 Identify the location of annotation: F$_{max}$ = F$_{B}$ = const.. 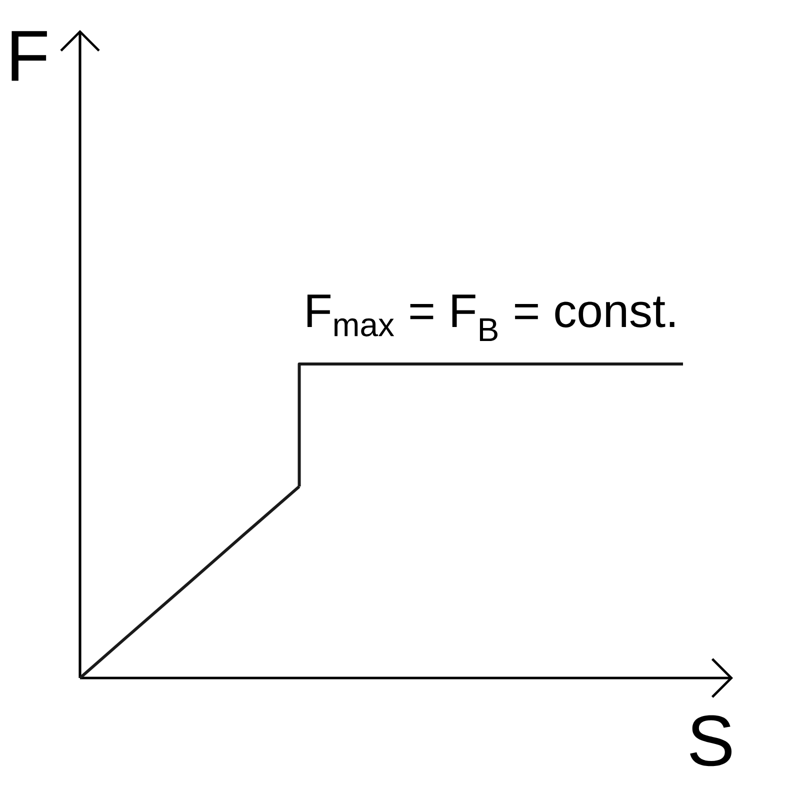
(490, 318).